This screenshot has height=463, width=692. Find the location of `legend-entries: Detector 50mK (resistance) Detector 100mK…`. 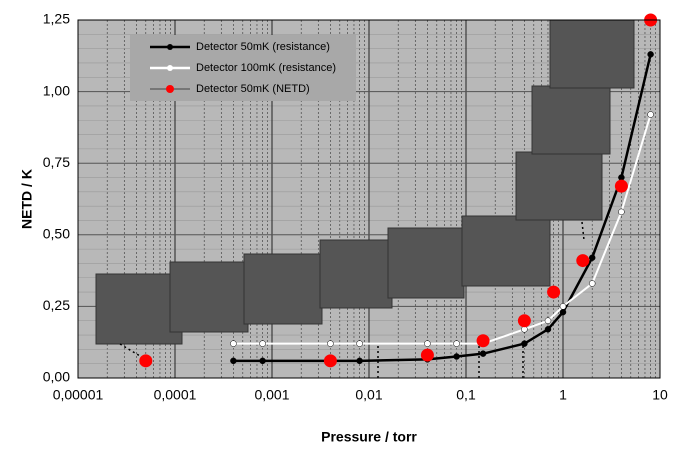

legend-entries: Detector 50mK (resistance) Detector 100mK… is located at coordinates (243, 68).